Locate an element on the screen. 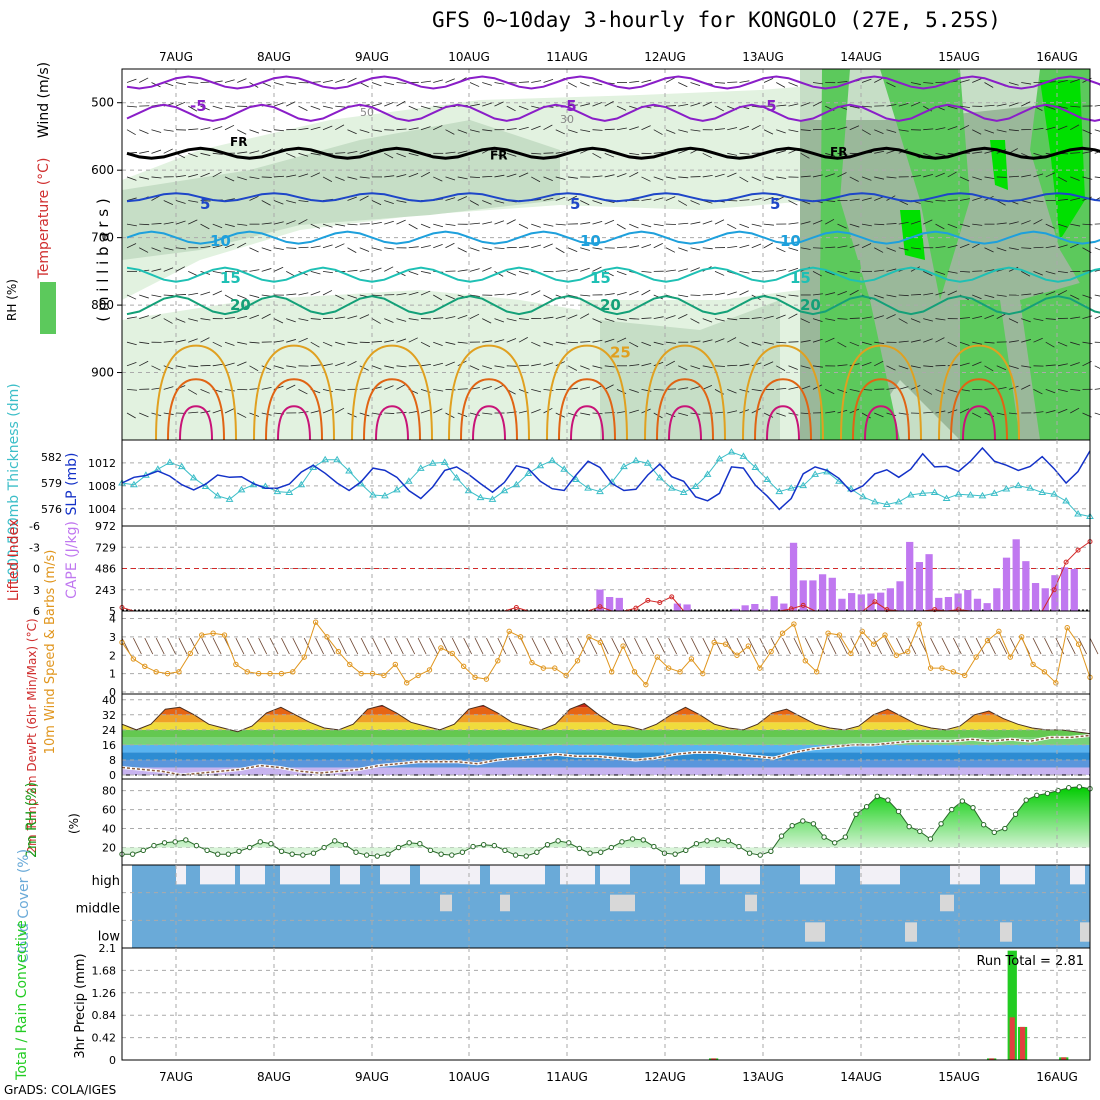 The height and width of the screenshot is (1100, 1100). day-label-bottom: 16AUG is located at coordinates (1057, 1077).